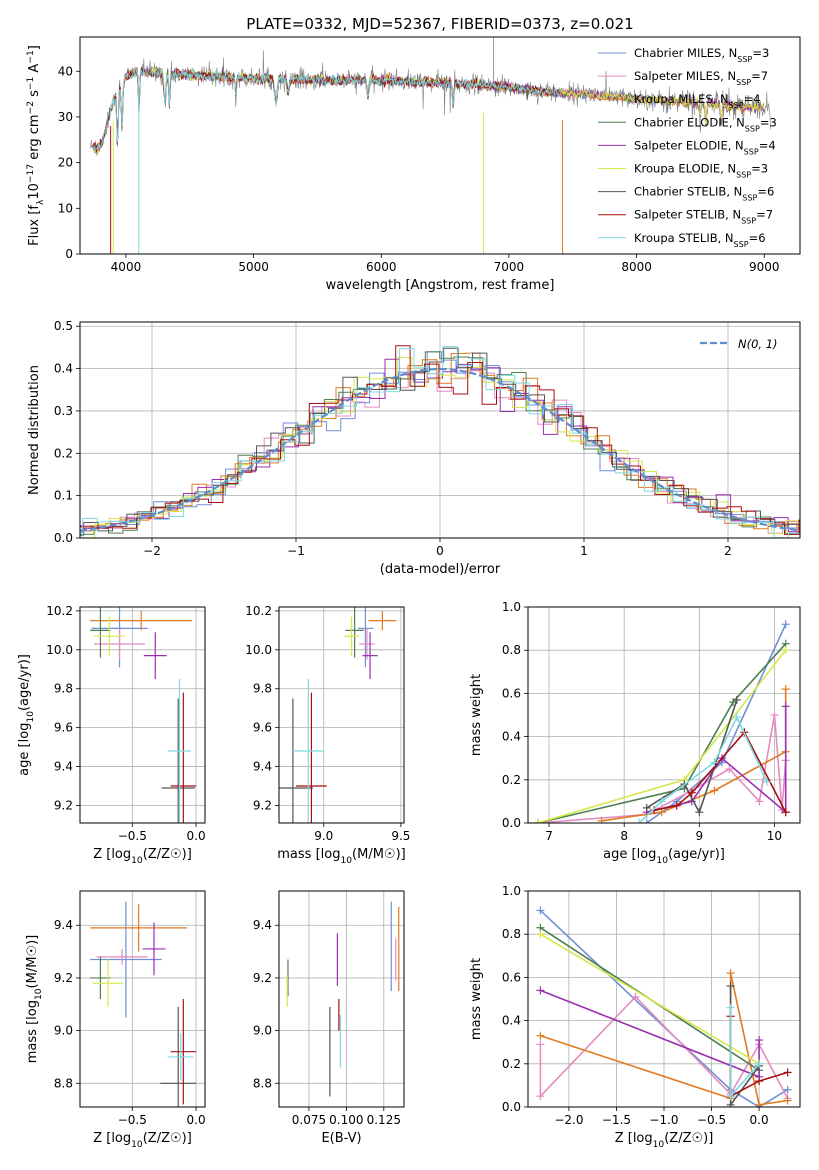 The height and width of the screenshot is (1170, 819). Describe the element at coordinates (126, 267) in the screenshot. I see `x-tick-label: 4000` at that location.